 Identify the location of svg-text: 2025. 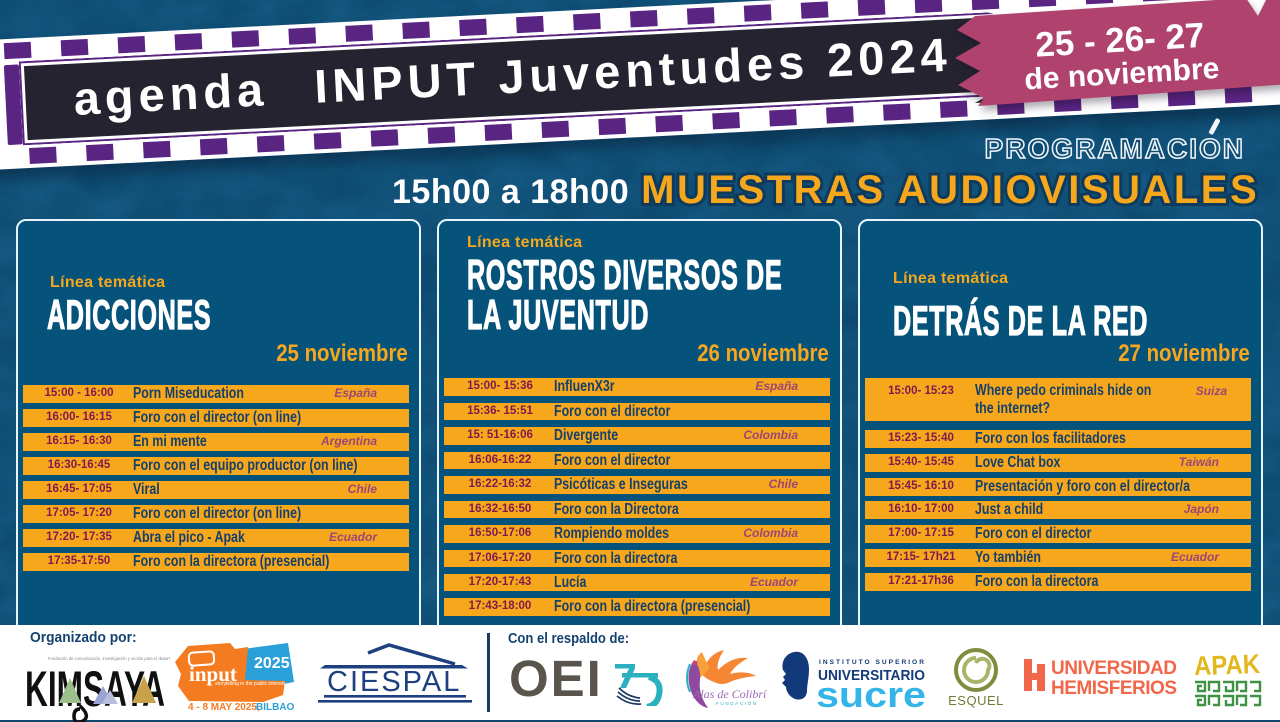
(272, 663).